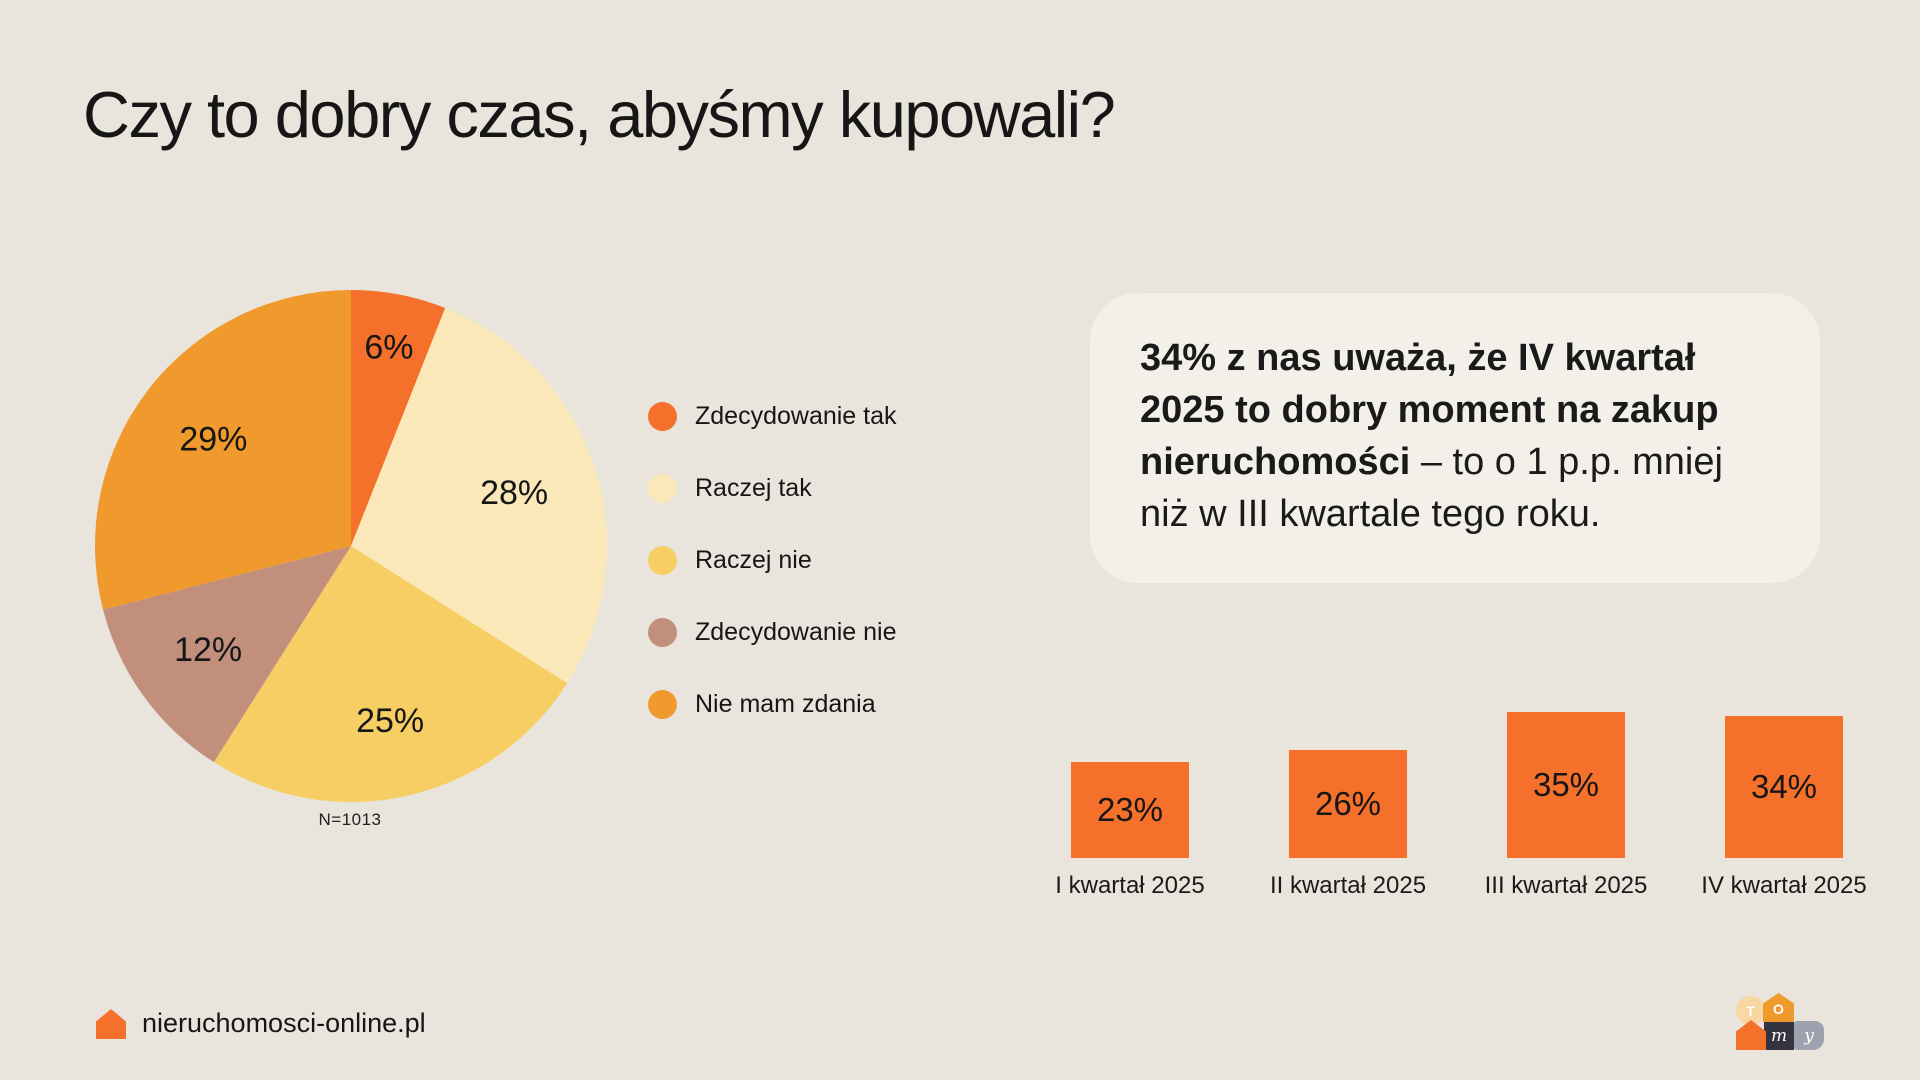  I want to click on house-icon, so click(111, 1023).